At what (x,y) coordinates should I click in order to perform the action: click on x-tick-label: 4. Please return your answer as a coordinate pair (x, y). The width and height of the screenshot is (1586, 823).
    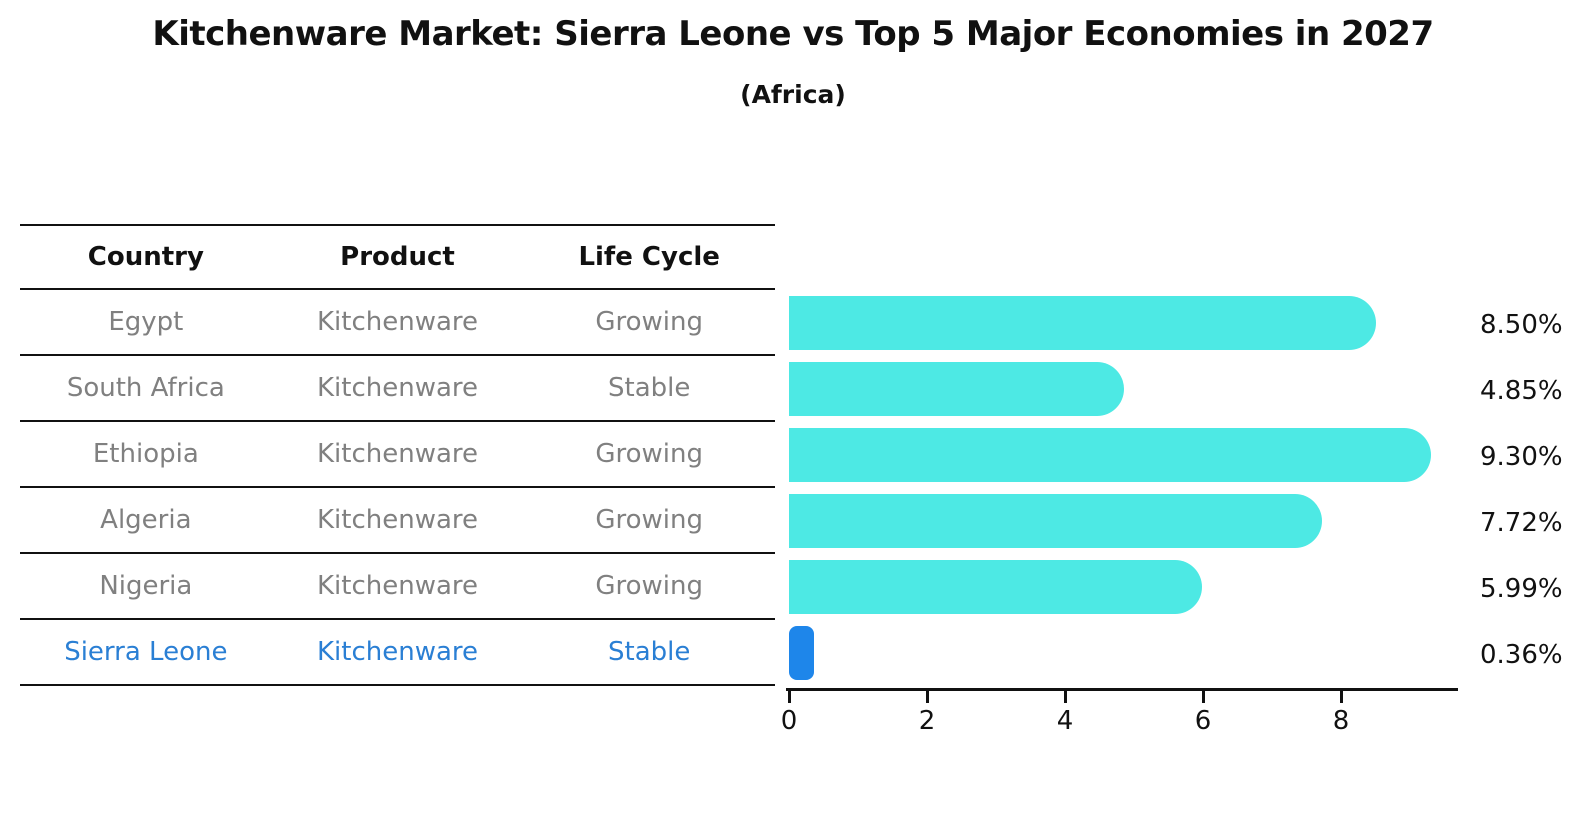
    Looking at the image, I should click on (1065, 721).